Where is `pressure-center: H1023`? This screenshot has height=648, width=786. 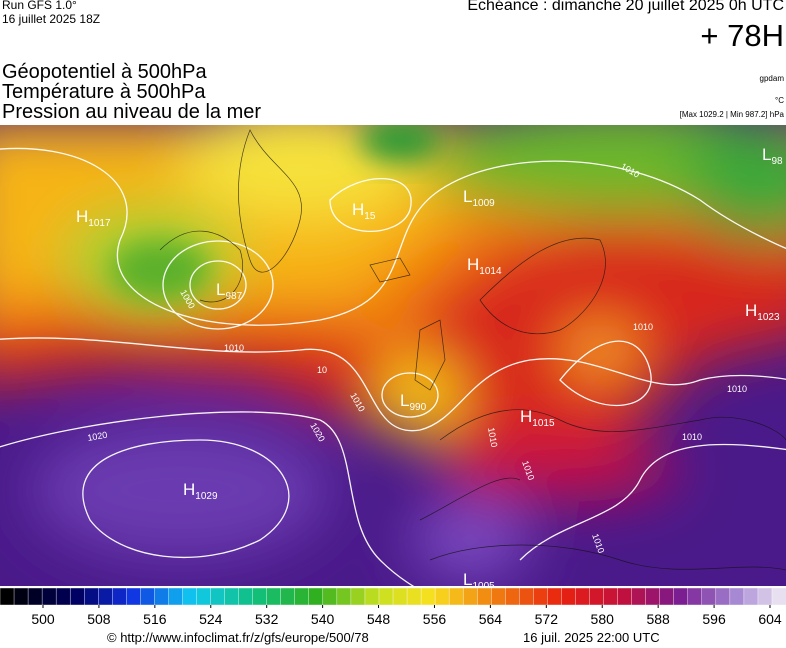 pressure-center: H1023 is located at coordinates (762, 312).